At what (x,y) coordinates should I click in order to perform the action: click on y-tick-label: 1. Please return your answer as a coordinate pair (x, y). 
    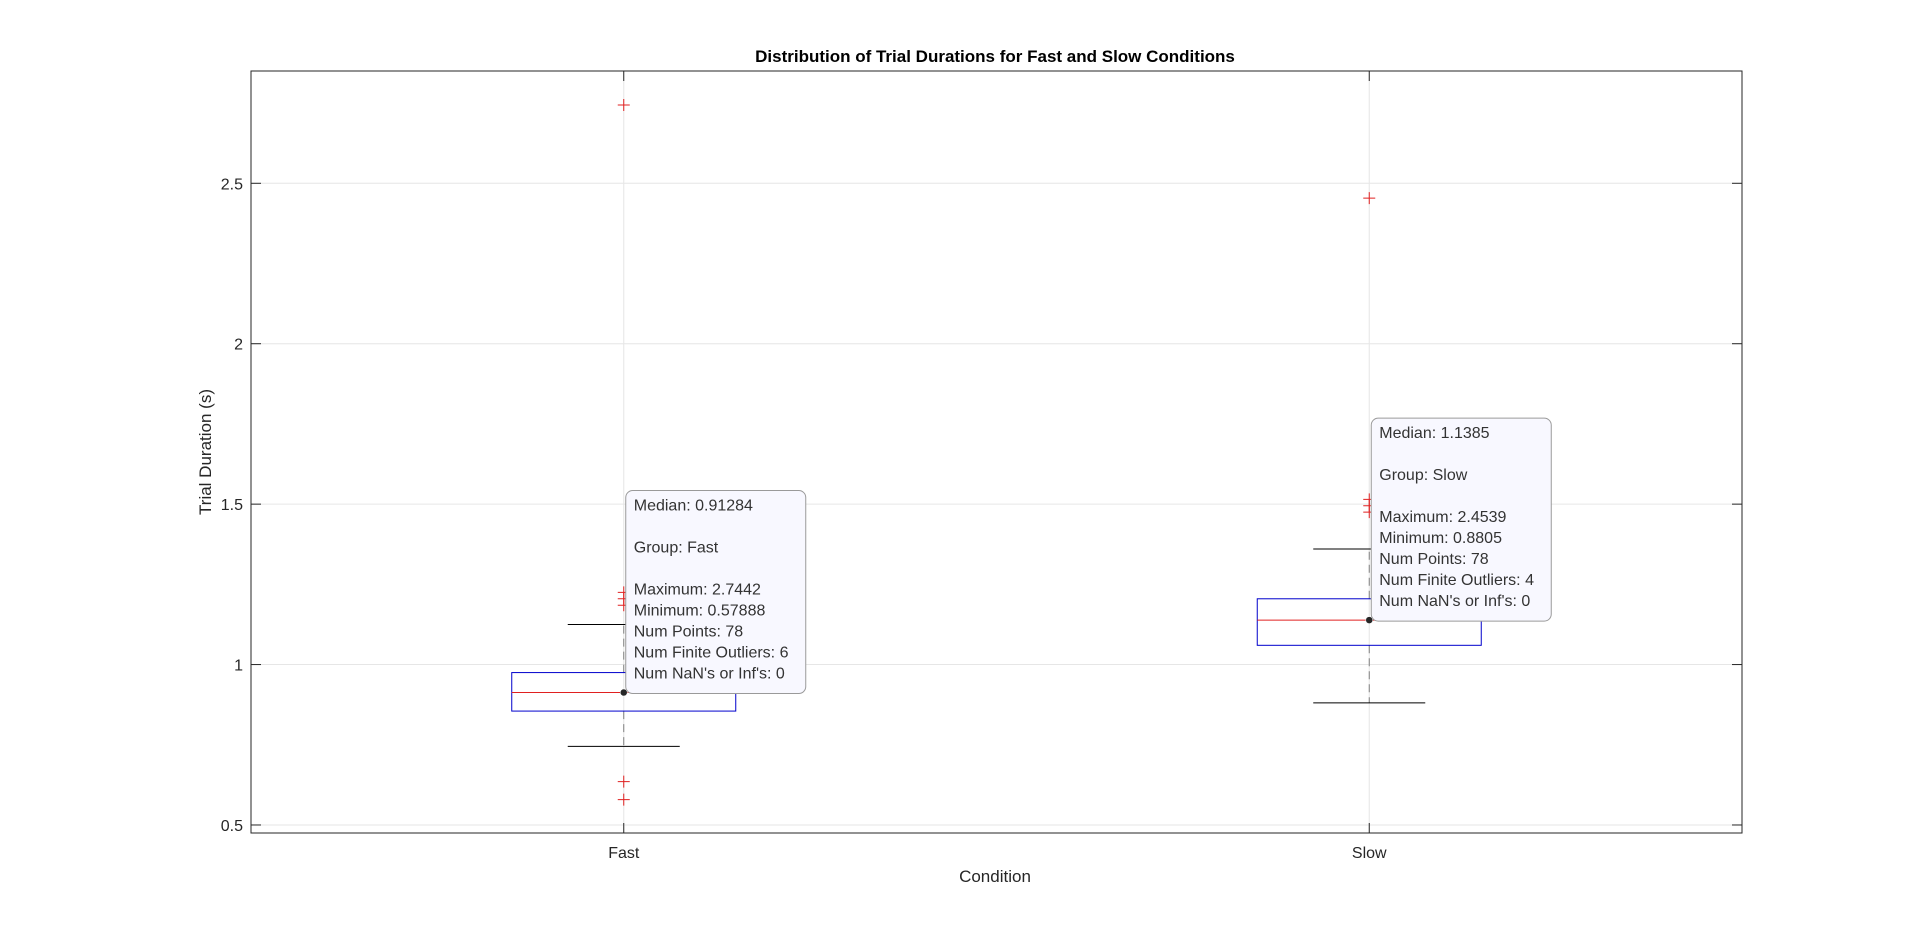
    Looking at the image, I should click on (238, 666).